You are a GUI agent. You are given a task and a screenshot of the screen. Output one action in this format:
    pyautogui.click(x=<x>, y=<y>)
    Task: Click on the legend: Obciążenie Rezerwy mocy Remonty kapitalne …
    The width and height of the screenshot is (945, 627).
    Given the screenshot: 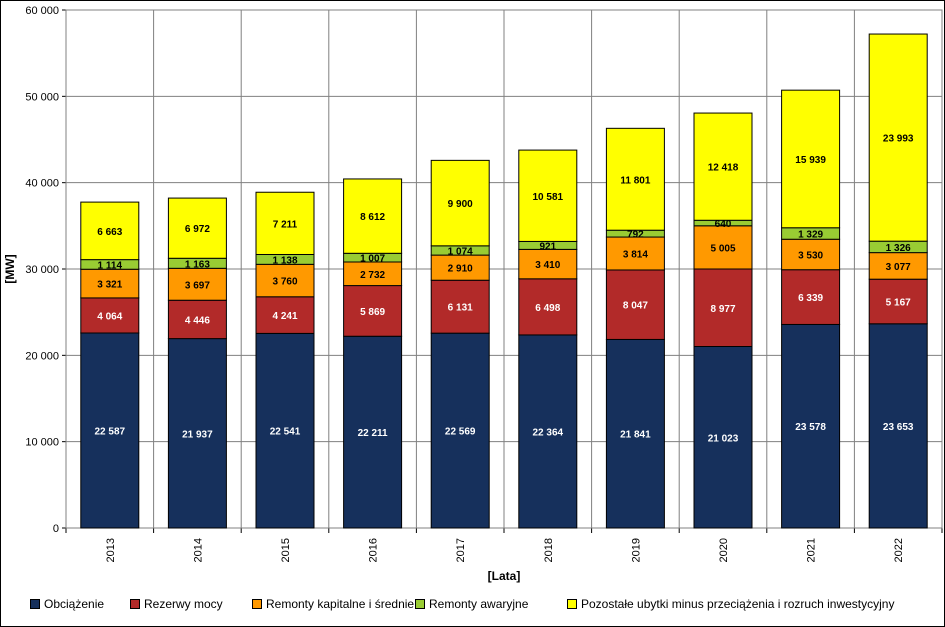 What is the action you would take?
    pyautogui.click(x=480, y=605)
    